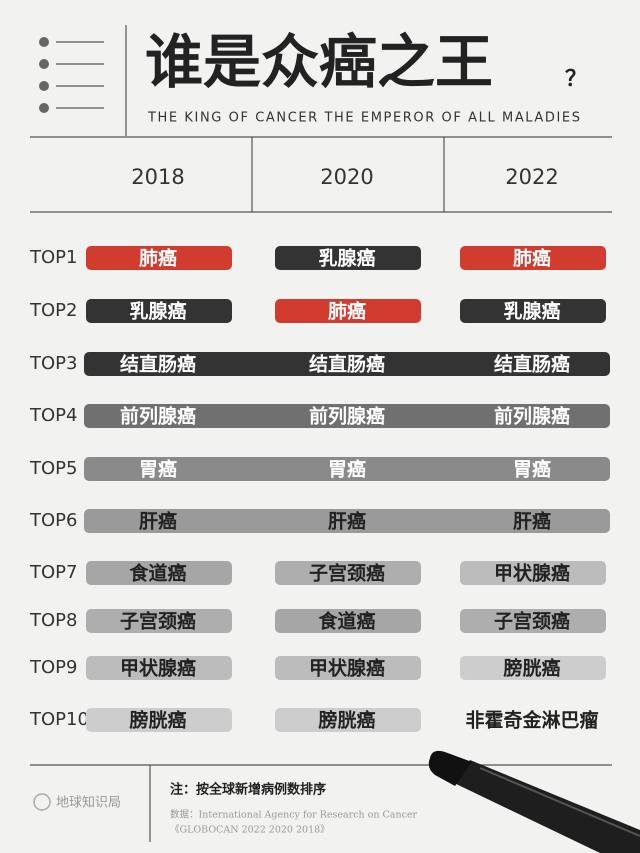  I want to click on rank-label: TOP9, so click(53, 667).